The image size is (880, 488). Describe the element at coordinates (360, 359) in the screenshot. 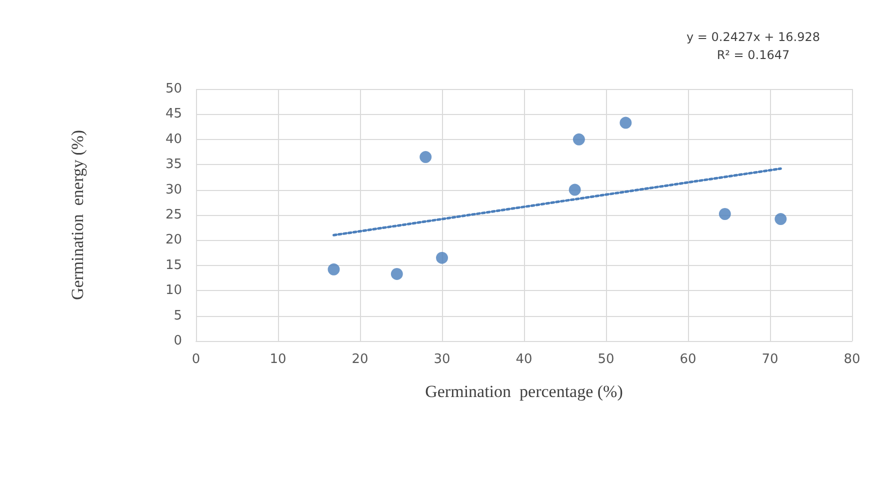

I see `x-tick-label: 20` at that location.